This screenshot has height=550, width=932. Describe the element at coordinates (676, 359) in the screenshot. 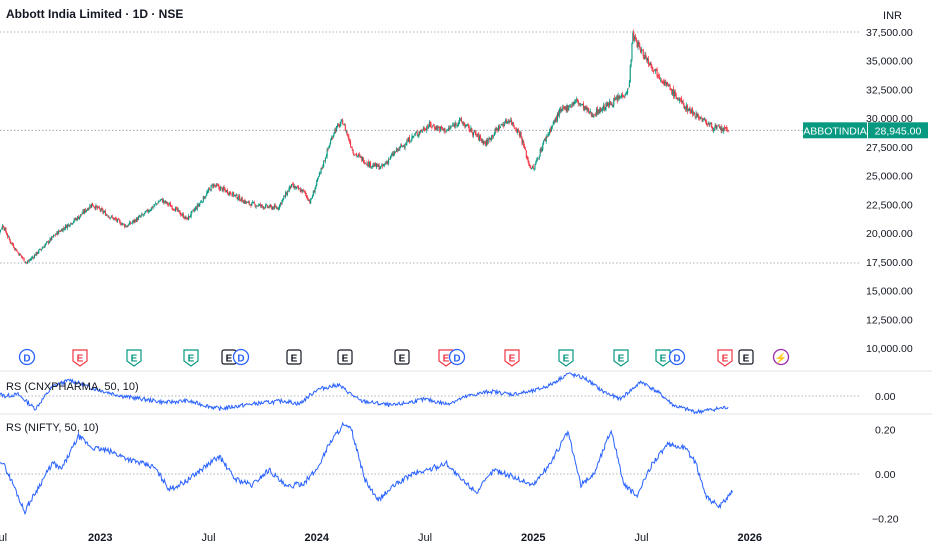

I see `event-glyph: D` at that location.